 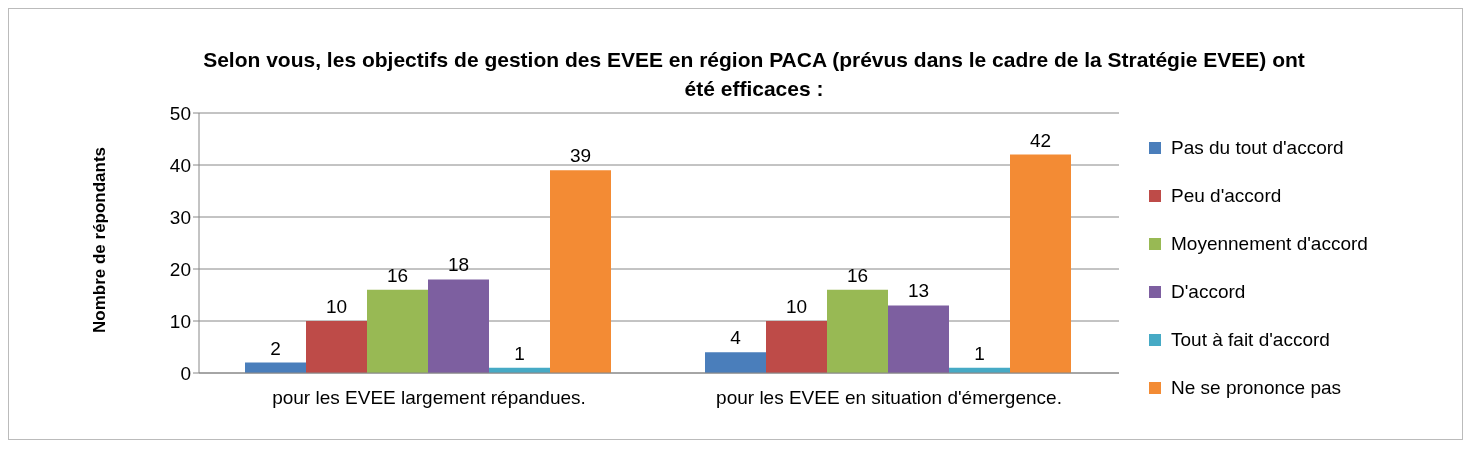 I want to click on legend-label: D'accord, so click(x=1208, y=292).